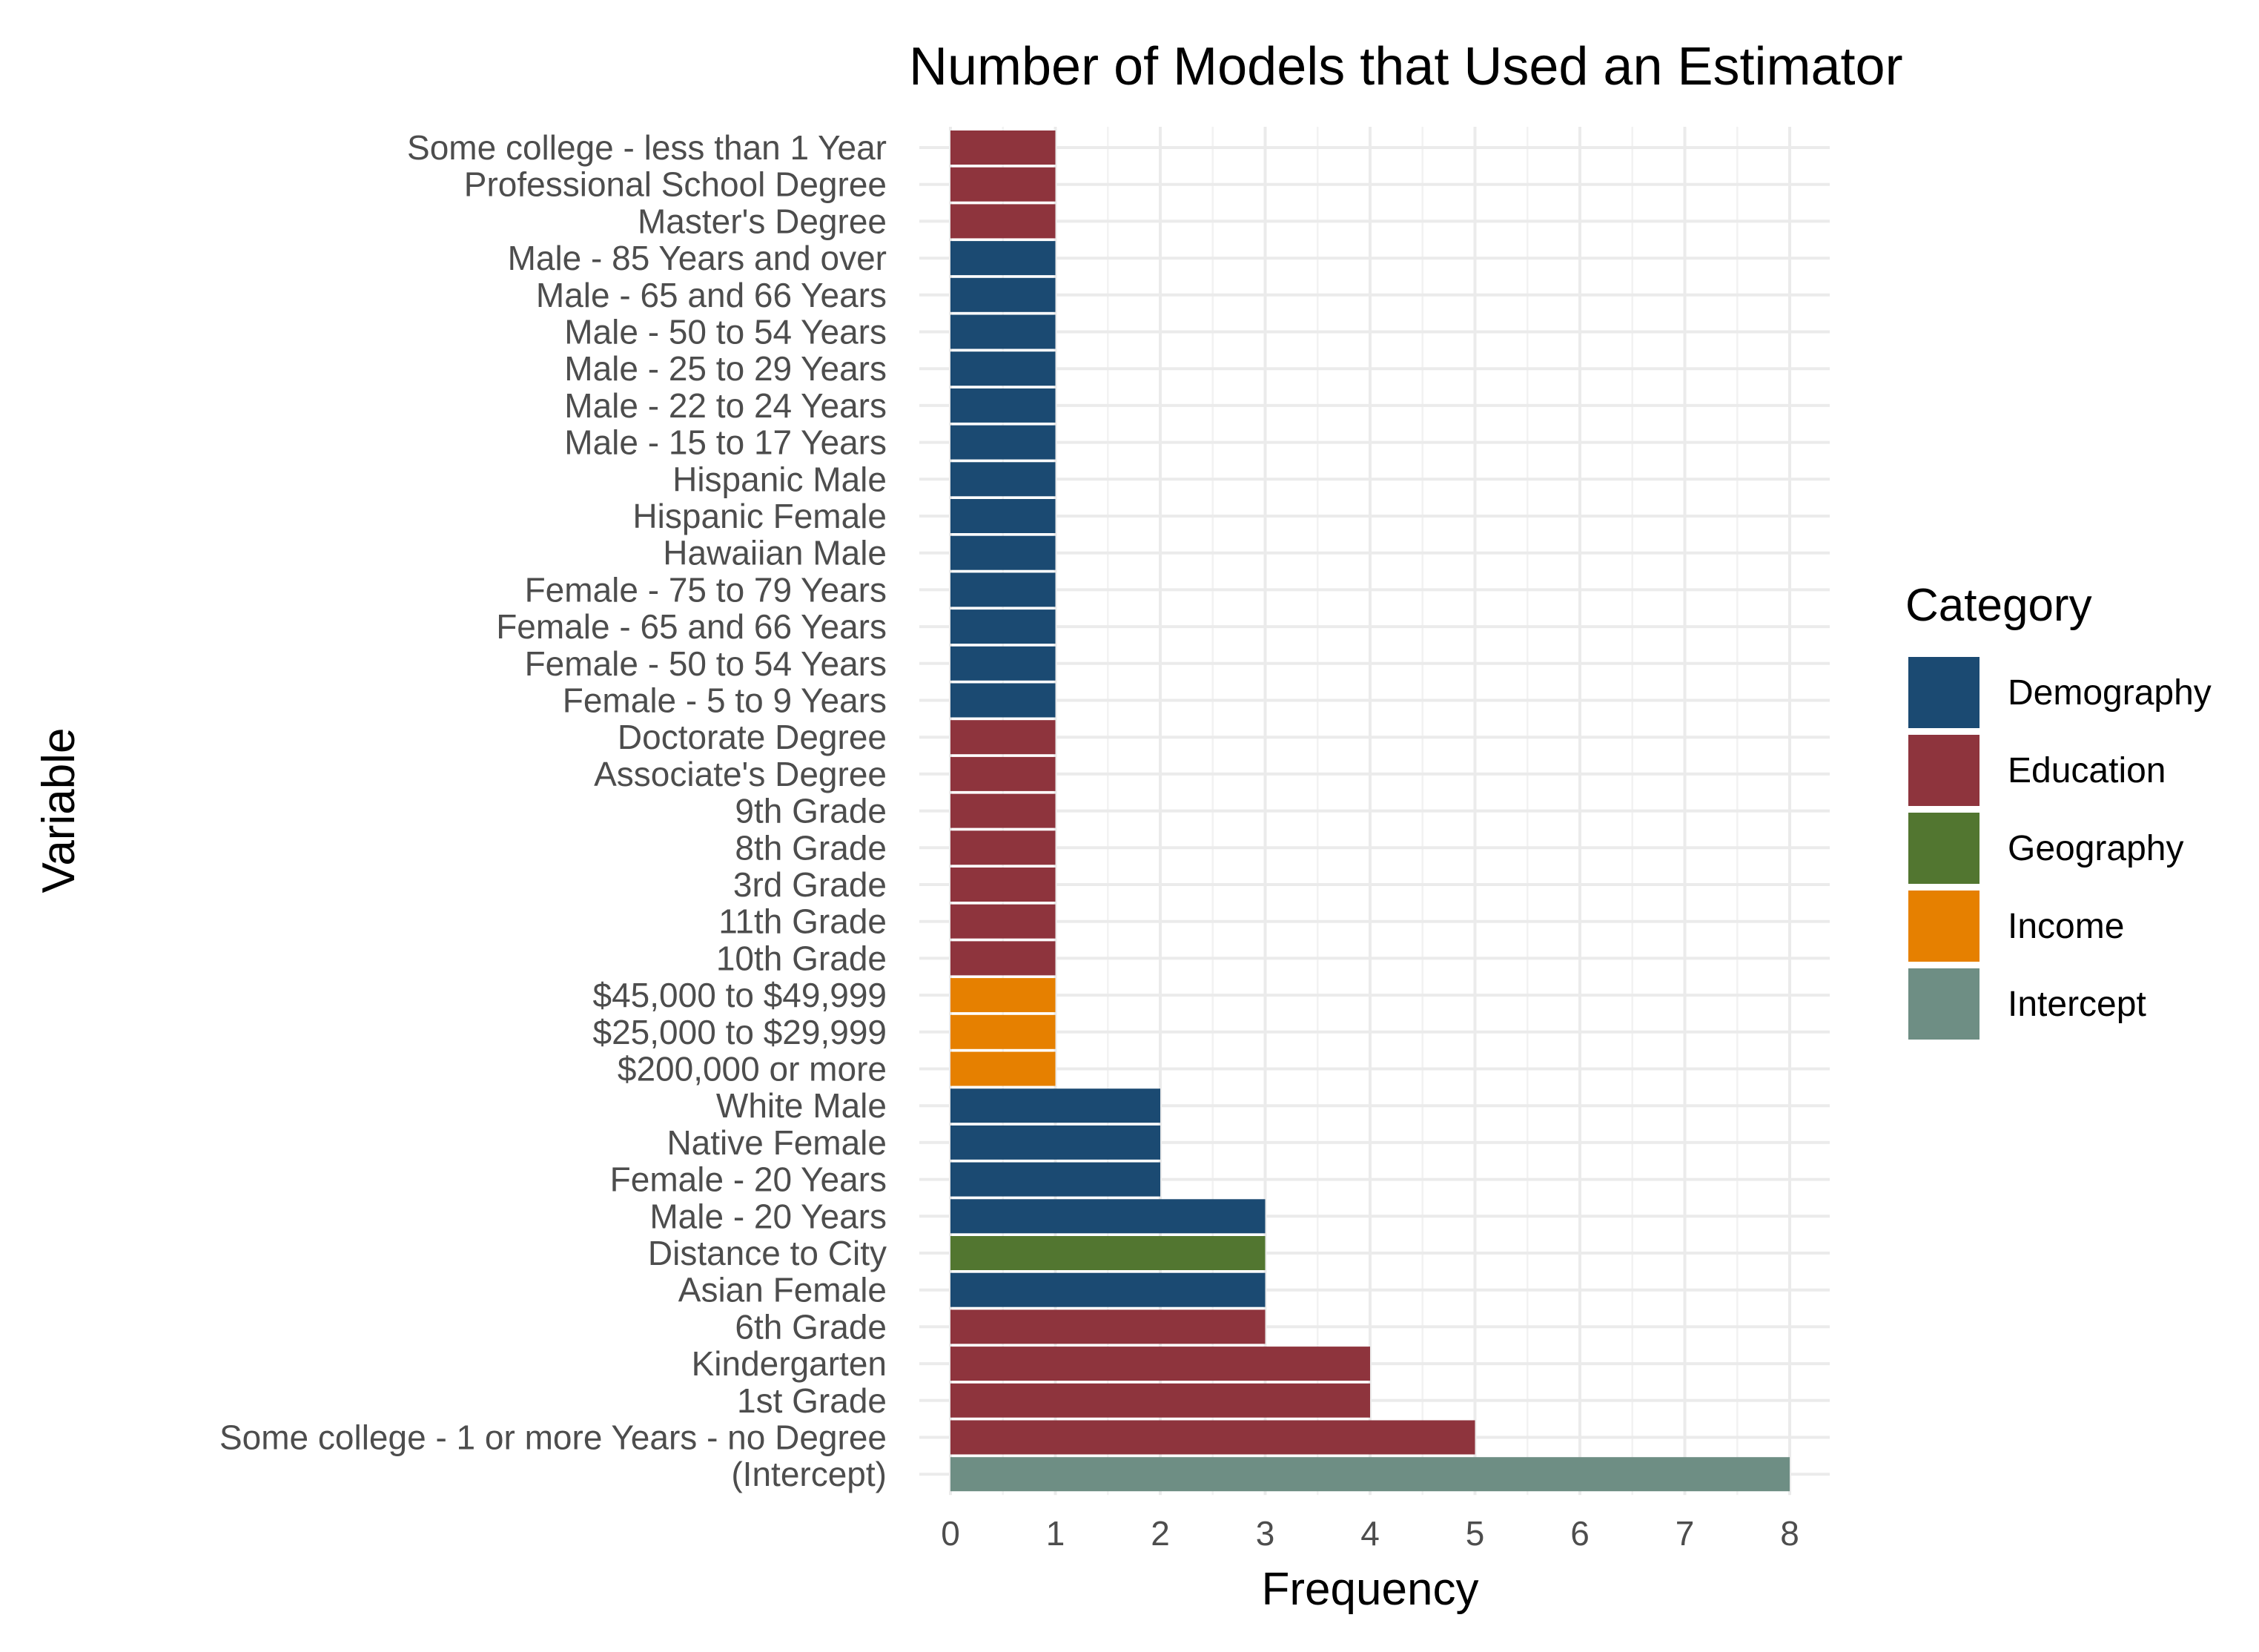 The height and width of the screenshot is (1652, 2259). I want to click on x-tick-label: 6, so click(1580, 1534).